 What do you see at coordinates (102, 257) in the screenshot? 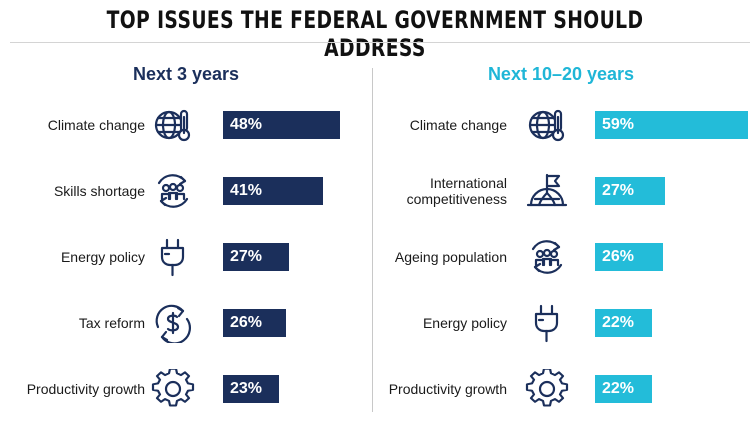
I see `next-3-years-category-label: Energy policy` at bounding box center [102, 257].